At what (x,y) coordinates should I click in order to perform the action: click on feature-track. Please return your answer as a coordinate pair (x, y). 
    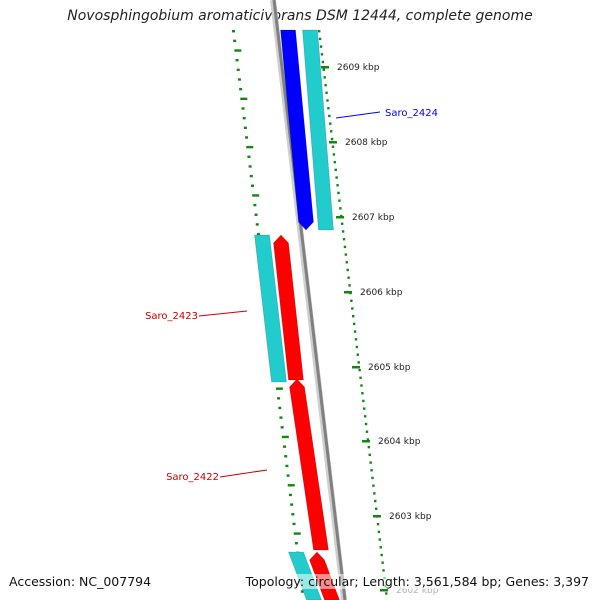
    Looking at the image, I should click on (297, 314).